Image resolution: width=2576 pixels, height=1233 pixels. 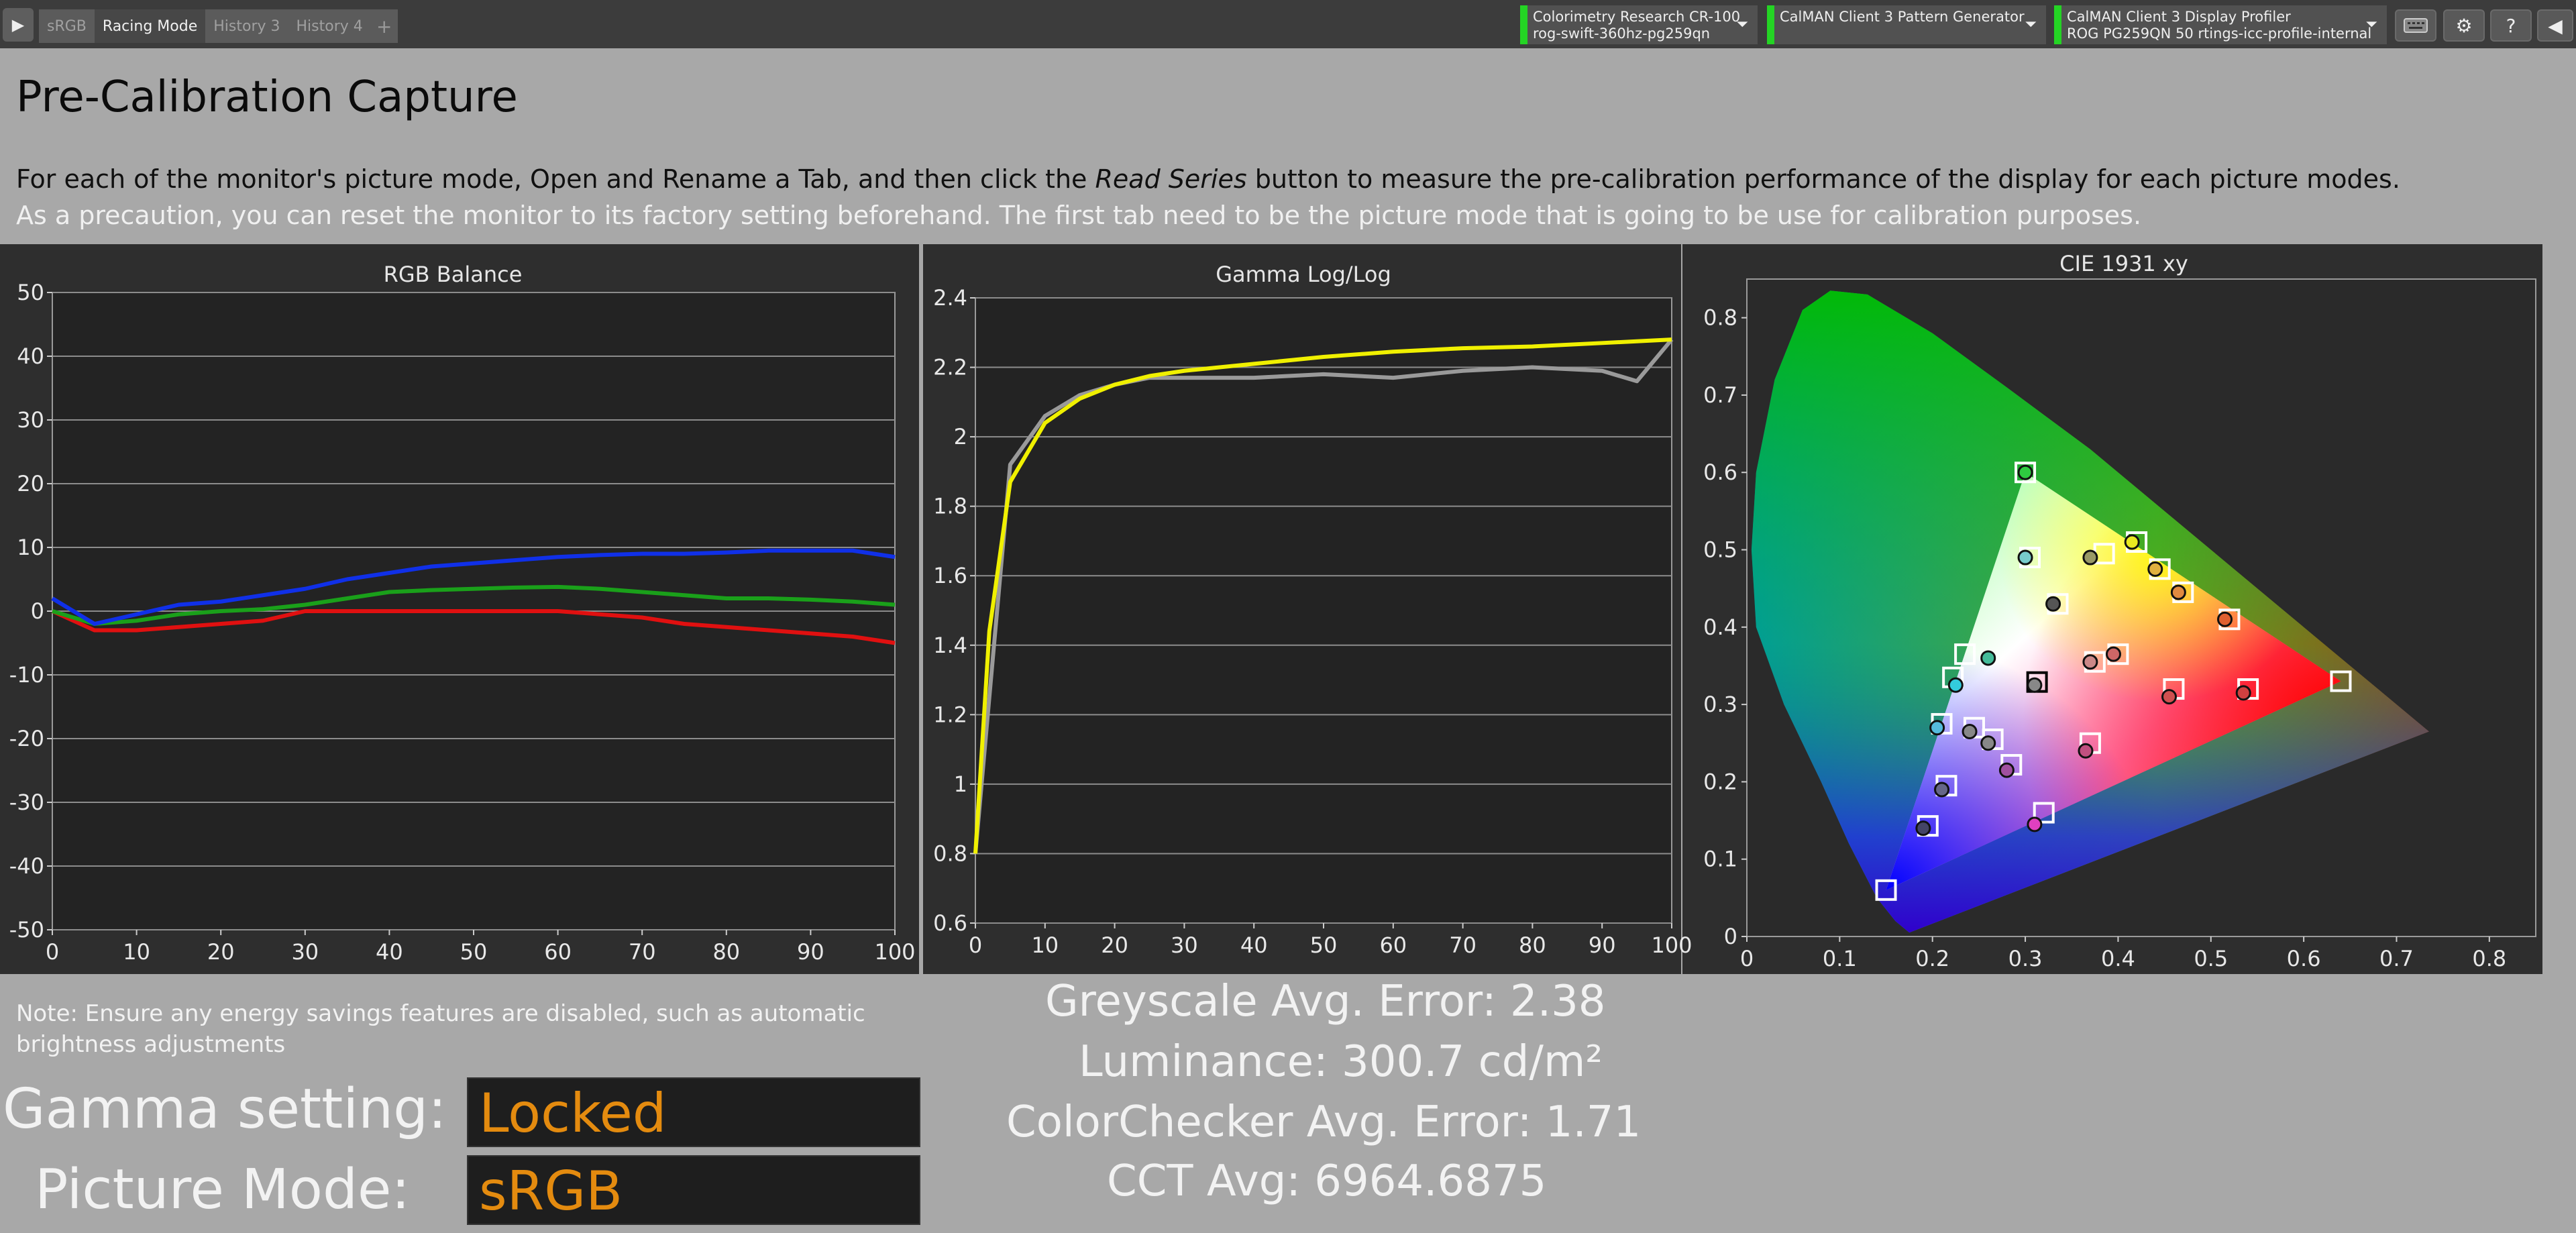 I want to click on gear-icon: ⚙, so click(x=2464, y=26).